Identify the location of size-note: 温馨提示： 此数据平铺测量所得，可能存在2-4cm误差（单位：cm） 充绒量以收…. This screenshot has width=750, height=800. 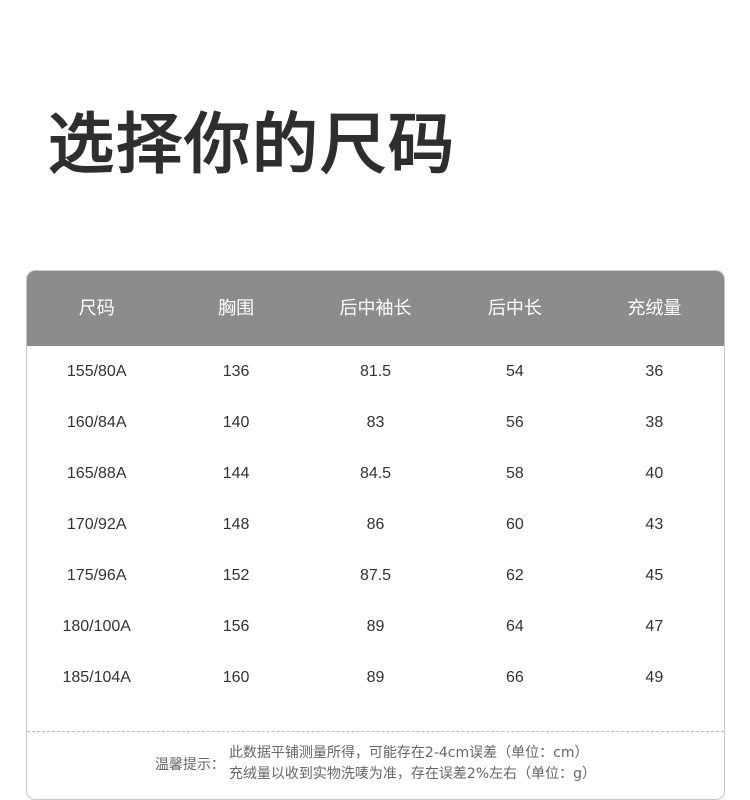
(375, 764).